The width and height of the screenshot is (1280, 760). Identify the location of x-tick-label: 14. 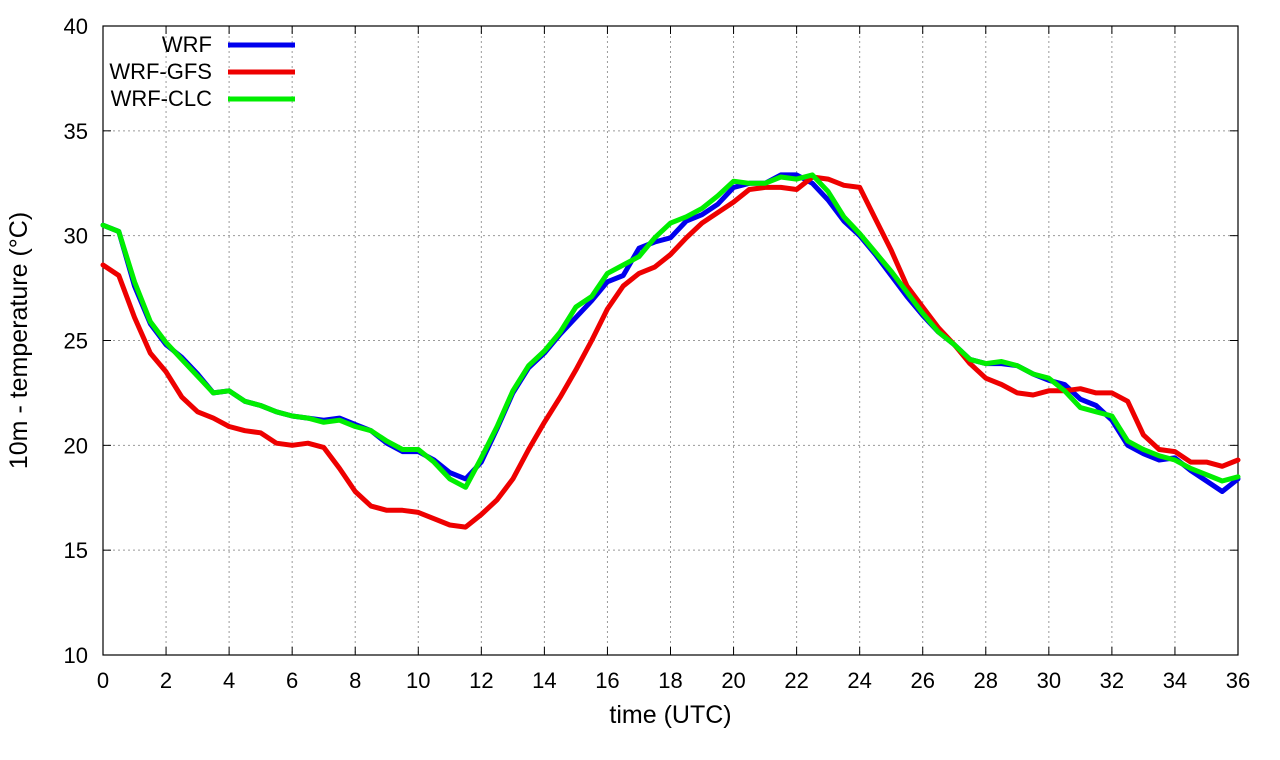
(544, 680).